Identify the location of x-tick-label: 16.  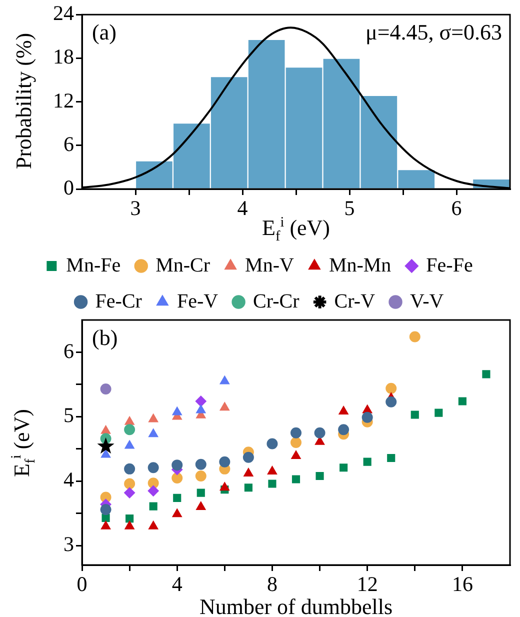
(462, 584).